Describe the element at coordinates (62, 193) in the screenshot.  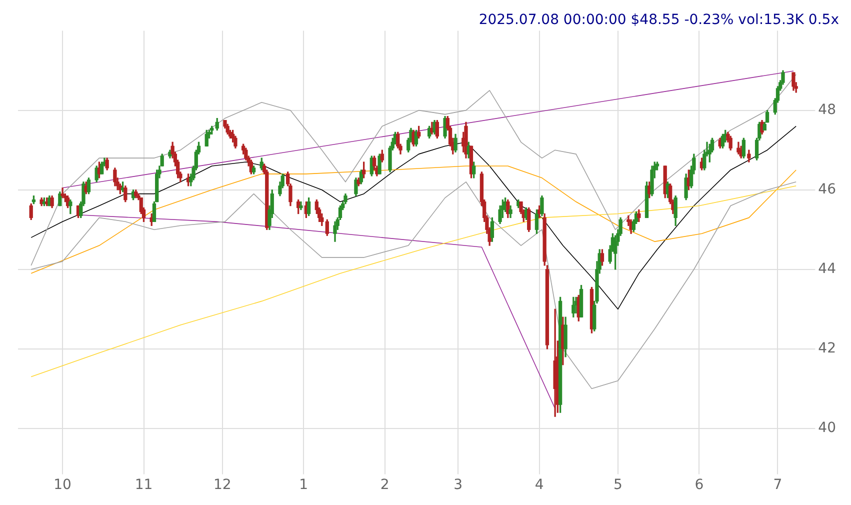
I see `candlestick` at that location.